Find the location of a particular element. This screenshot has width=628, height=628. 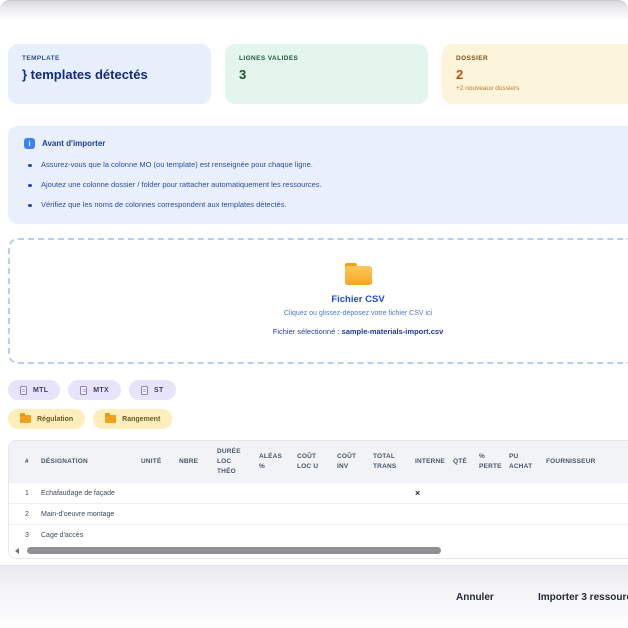

folder-chip-label: Rangement is located at coordinates (141, 419).